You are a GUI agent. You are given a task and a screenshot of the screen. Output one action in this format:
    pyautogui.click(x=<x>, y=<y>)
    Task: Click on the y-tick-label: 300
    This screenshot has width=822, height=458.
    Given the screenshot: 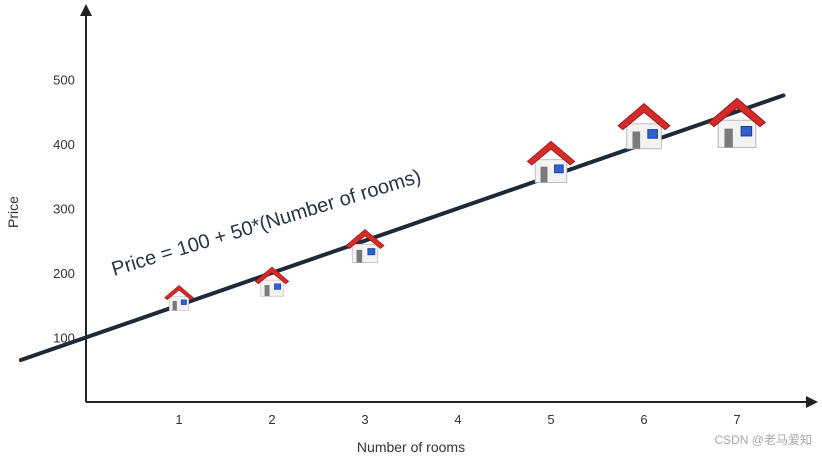 What is the action you would take?
    pyautogui.click(x=64, y=208)
    